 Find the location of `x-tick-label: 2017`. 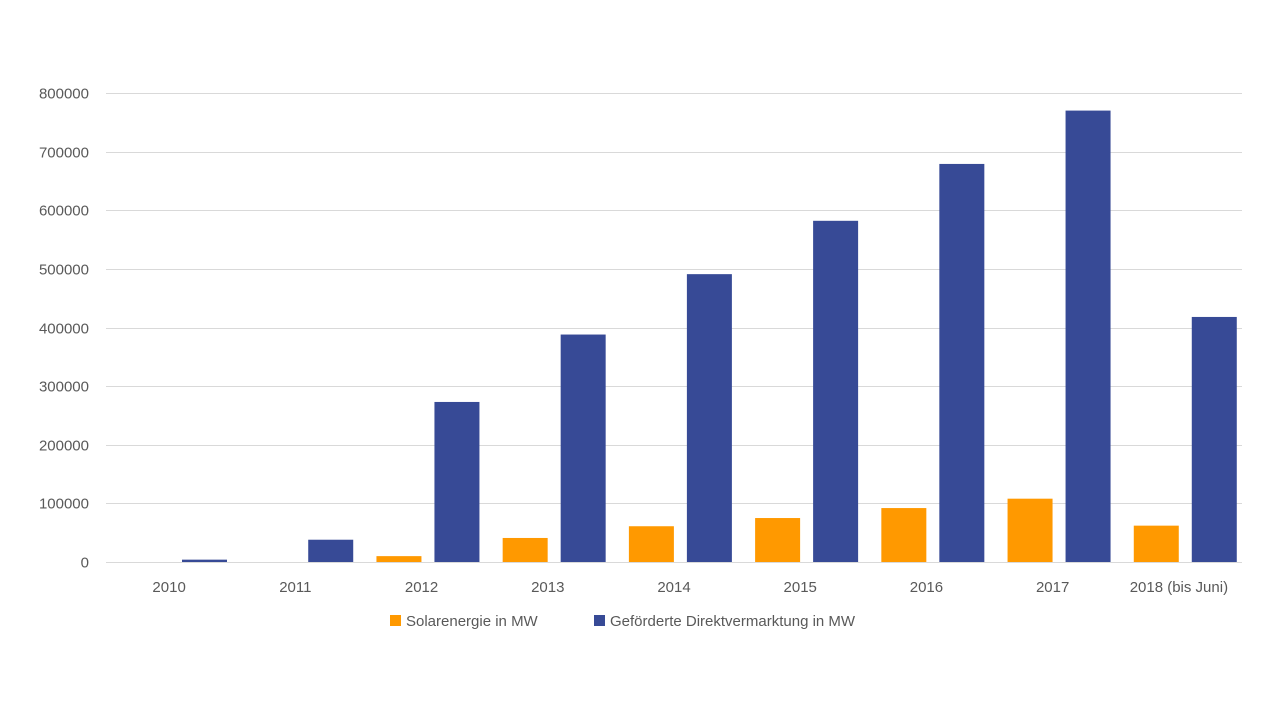

x-tick-label: 2017 is located at coordinates (1052, 587).